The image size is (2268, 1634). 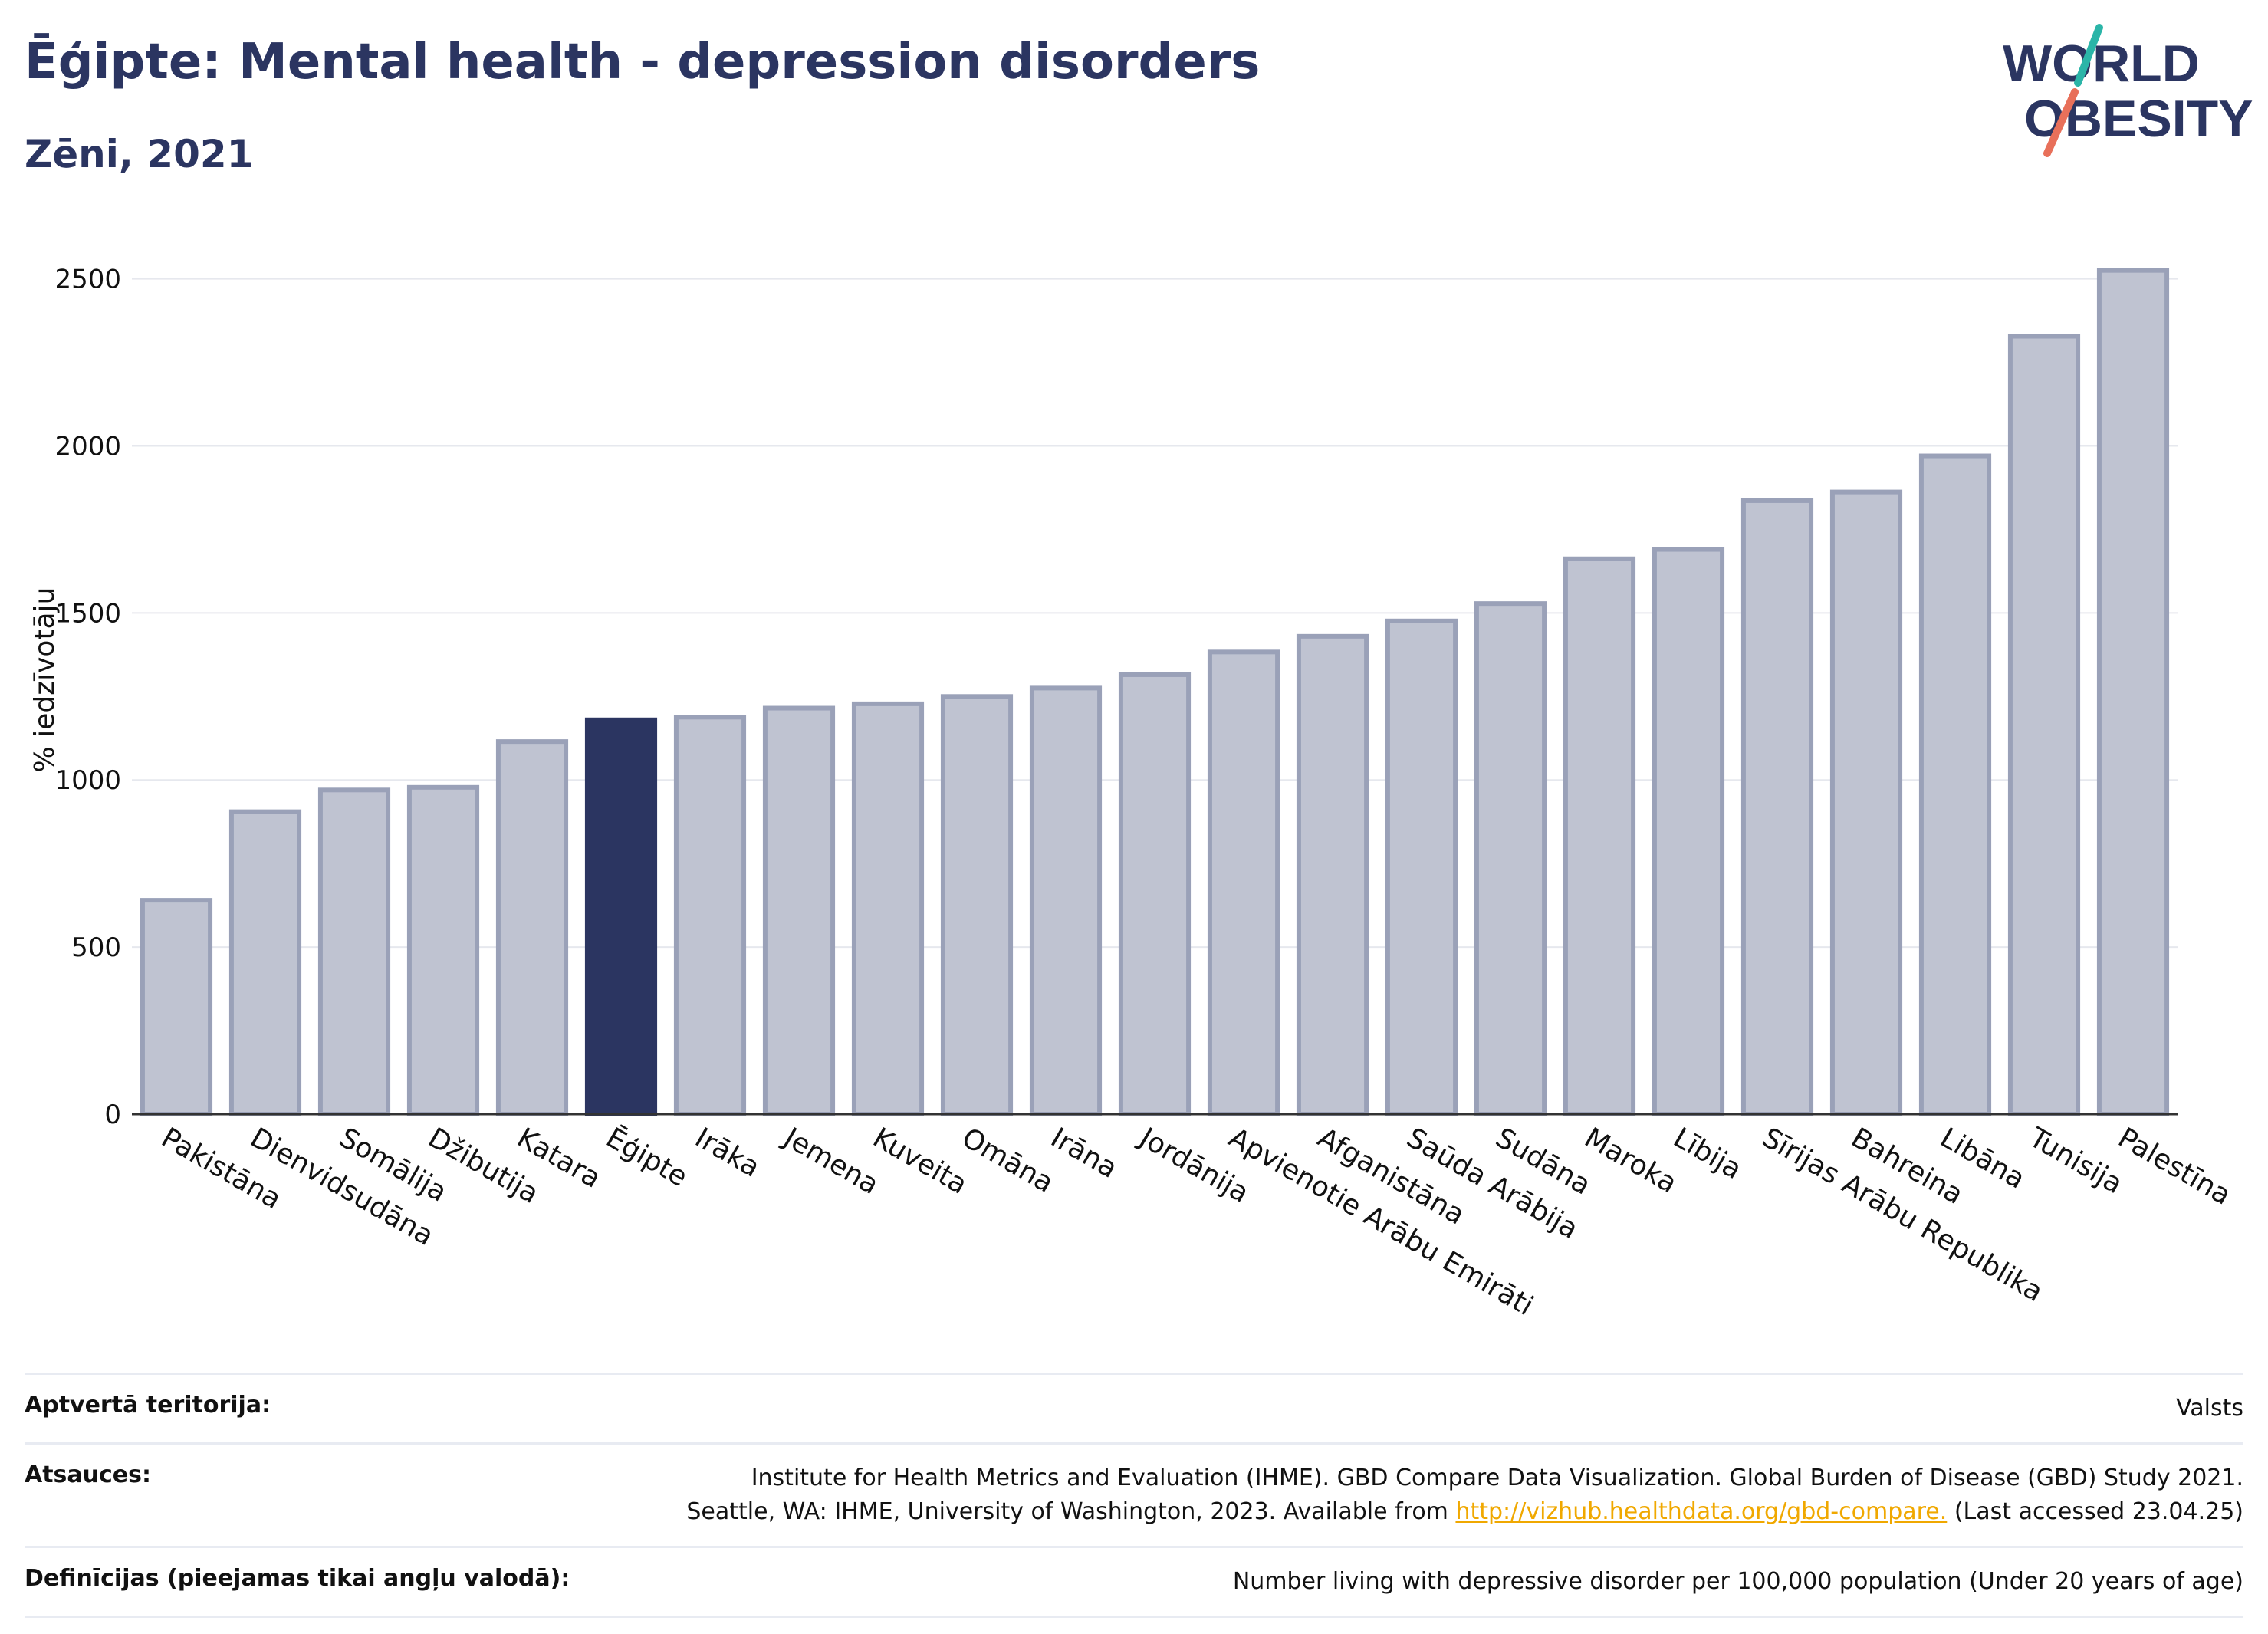 What do you see at coordinates (148, 1406) in the screenshot?
I see `footer-label-coverage: Aptvertā teritorija:` at bounding box center [148, 1406].